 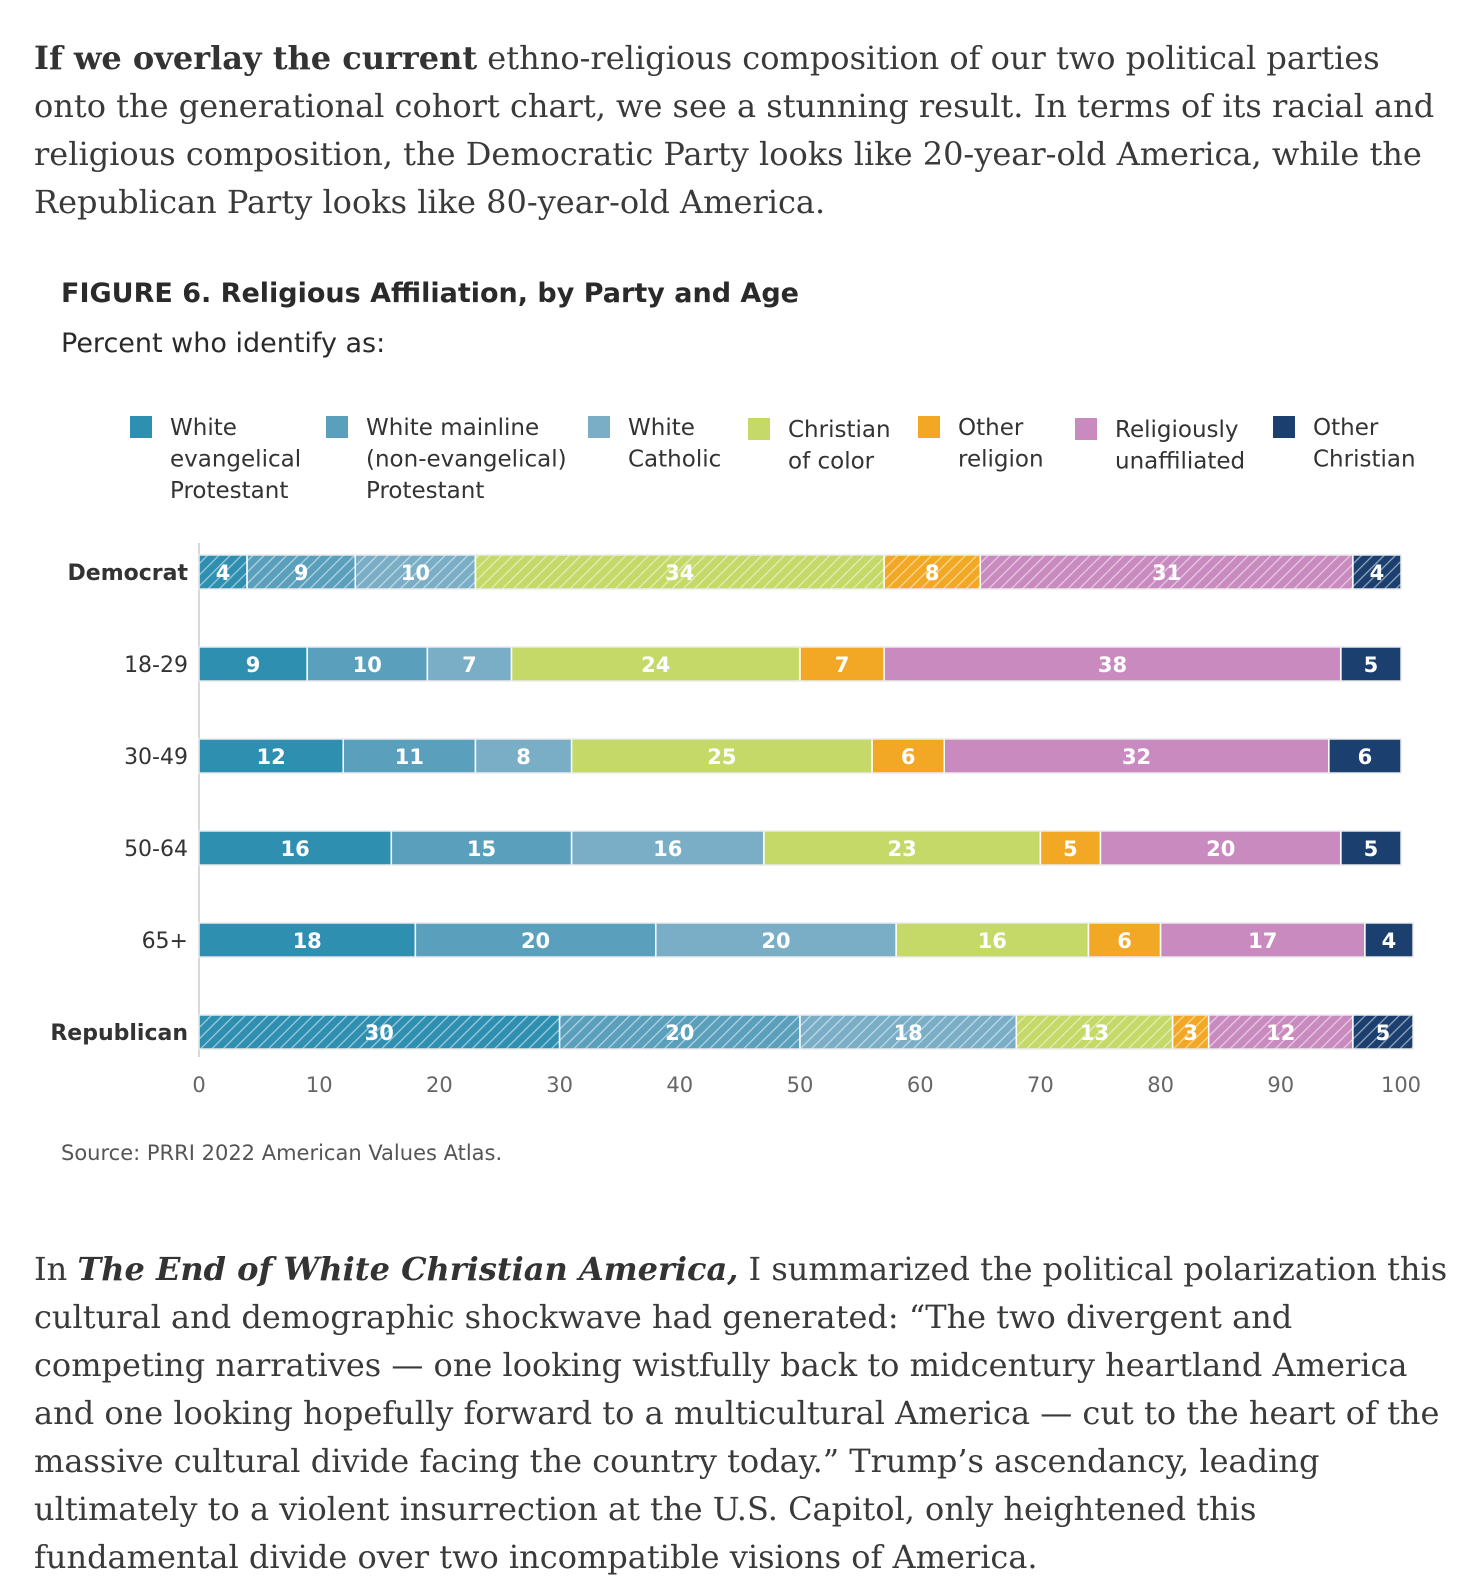 I want to click on bar-value-label: 34, so click(x=679, y=573).